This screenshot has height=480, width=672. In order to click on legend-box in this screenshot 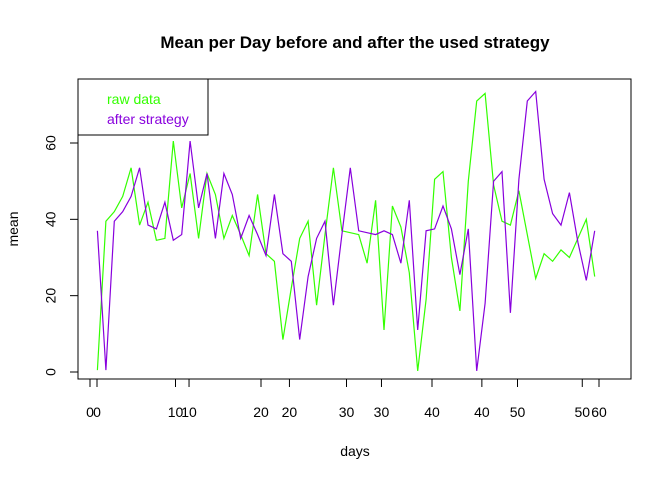, I will do `click(143, 107)`.